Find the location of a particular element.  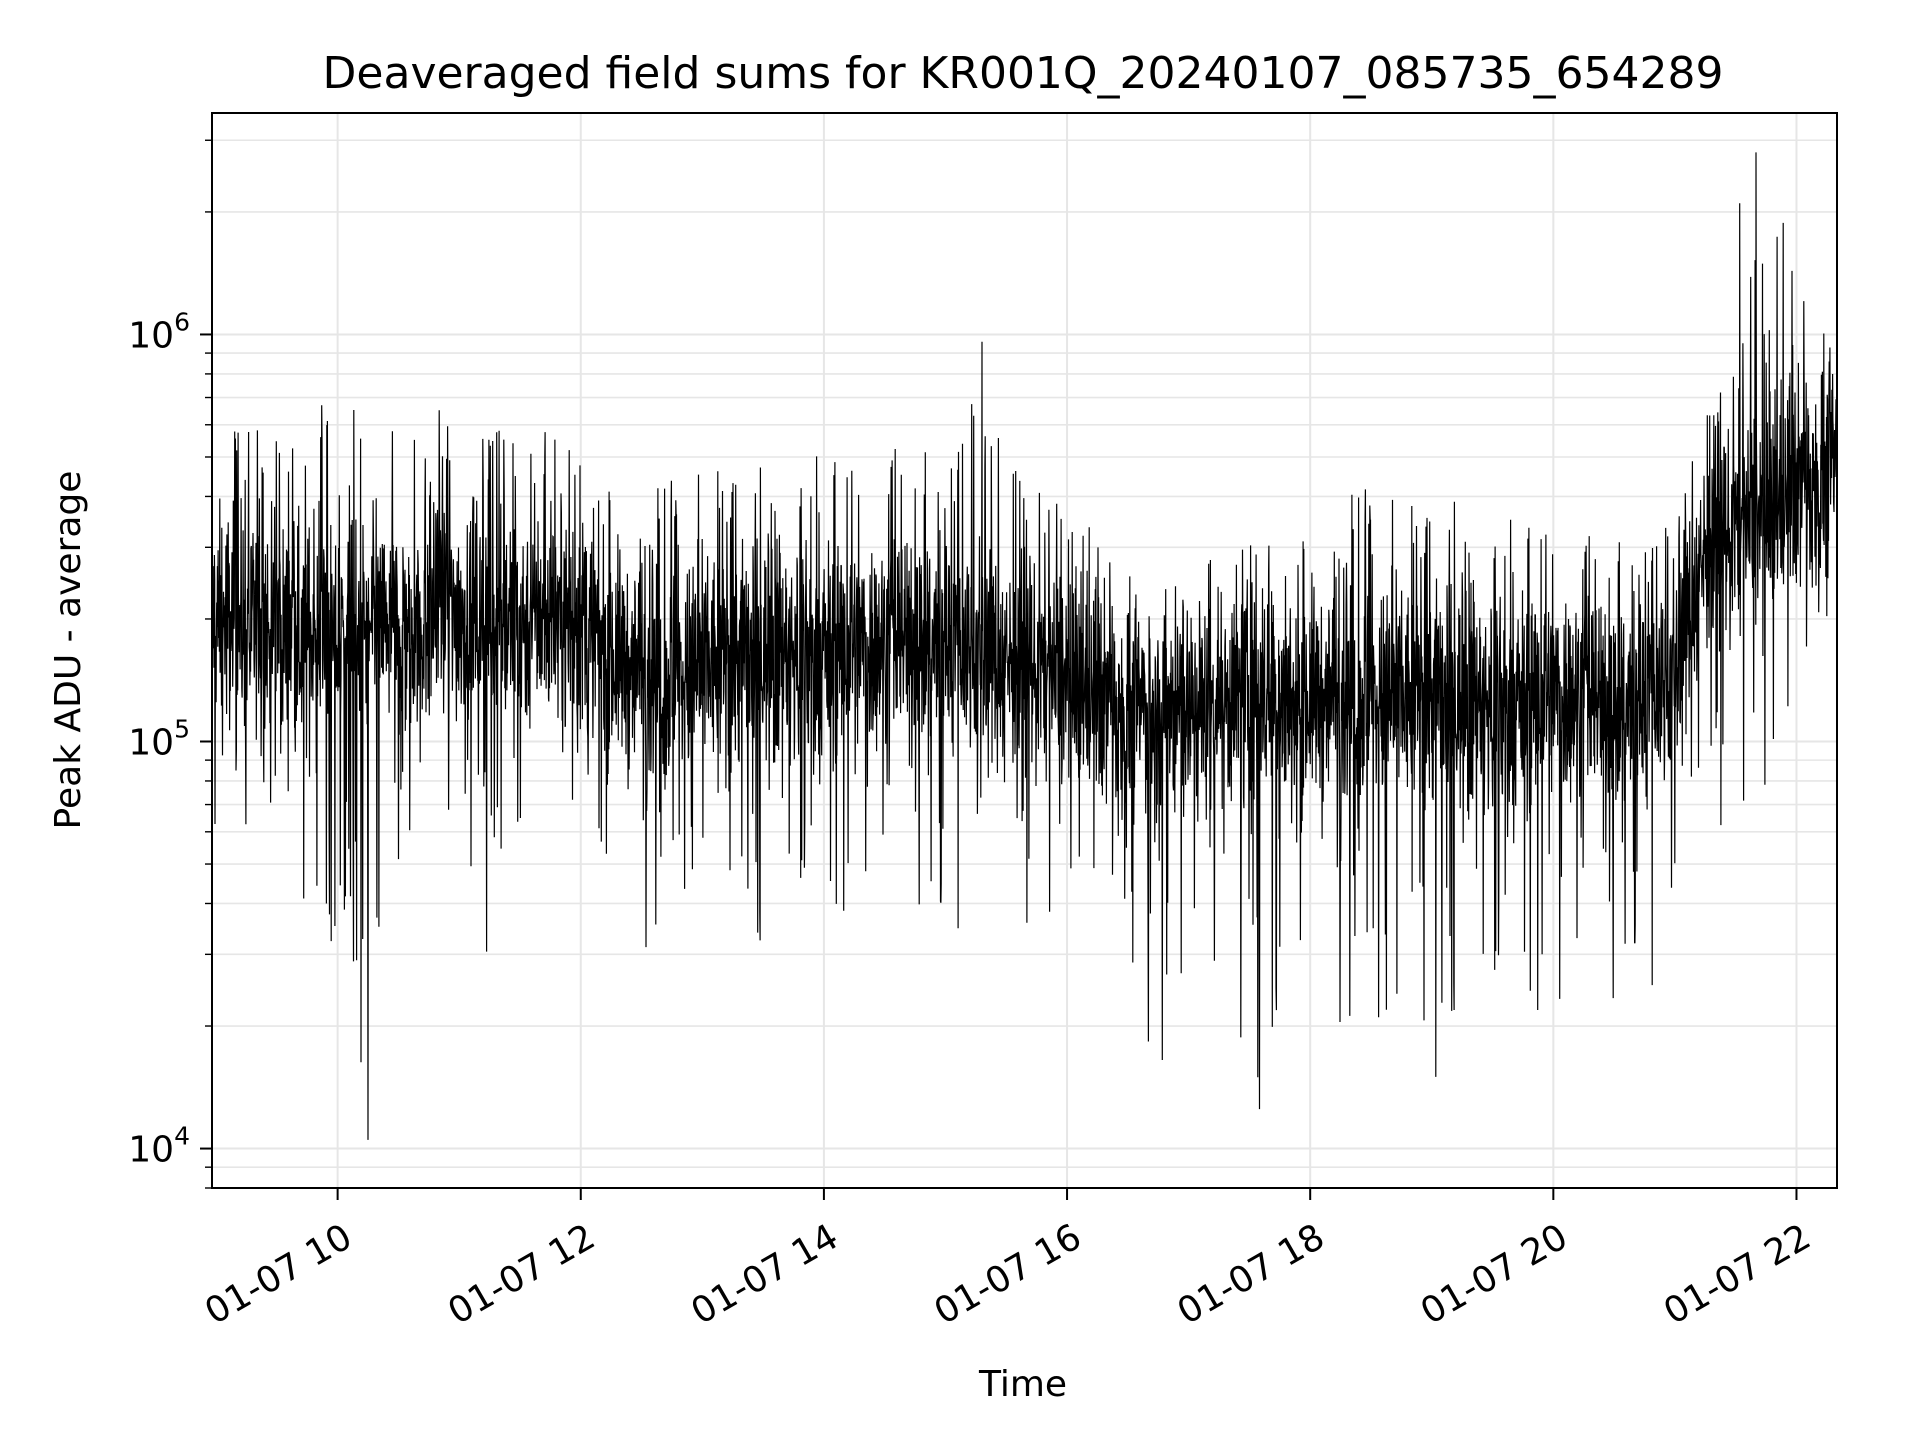

y-tick-label: 10⁵ is located at coordinates (159, 739).